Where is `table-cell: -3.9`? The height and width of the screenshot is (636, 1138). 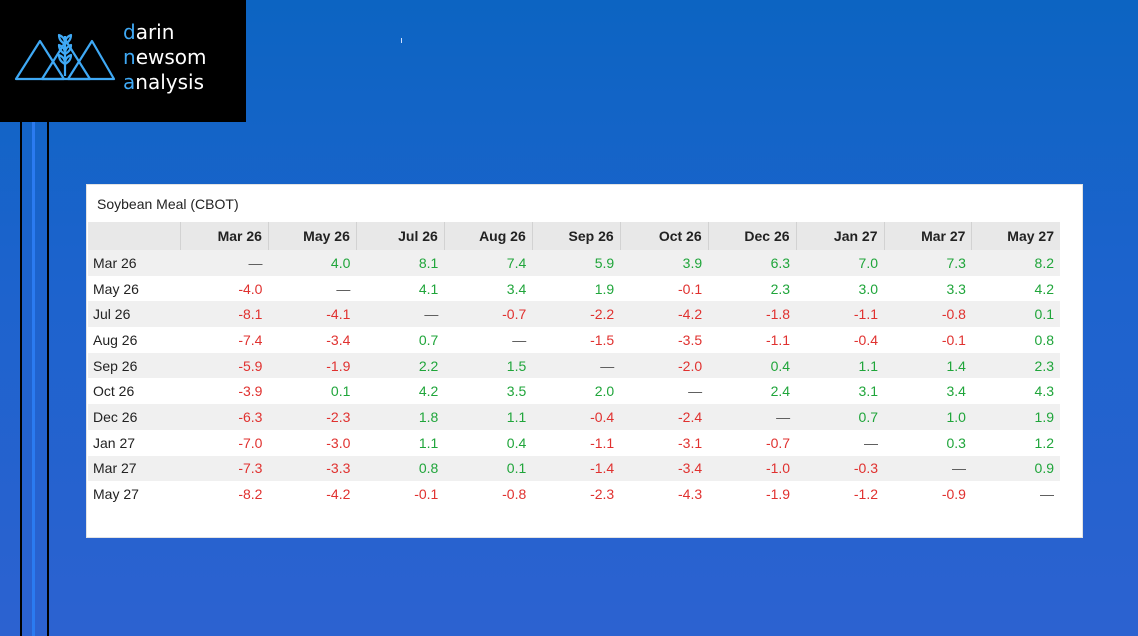 table-cell: -3.9 is located at coordinates (224, 391).